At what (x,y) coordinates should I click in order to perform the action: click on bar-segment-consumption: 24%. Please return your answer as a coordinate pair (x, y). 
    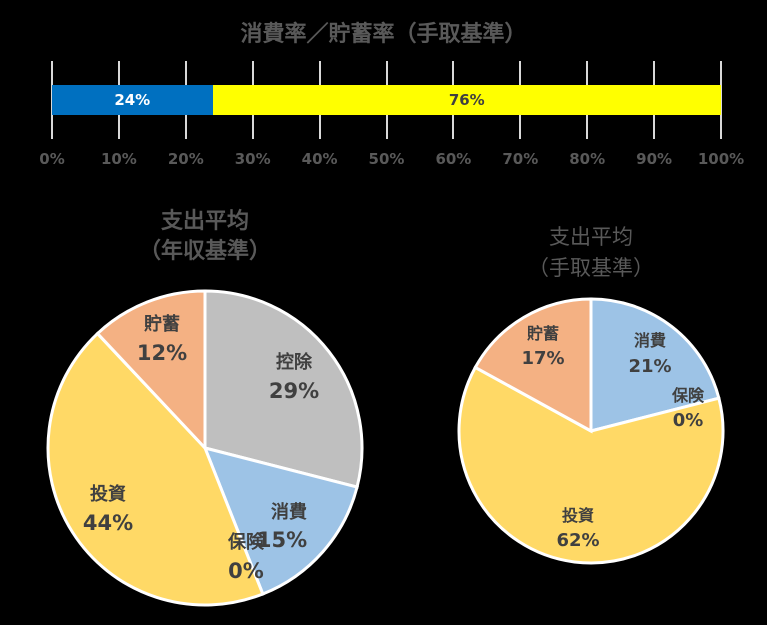
    Looking at the image, I should click on (132, 100).